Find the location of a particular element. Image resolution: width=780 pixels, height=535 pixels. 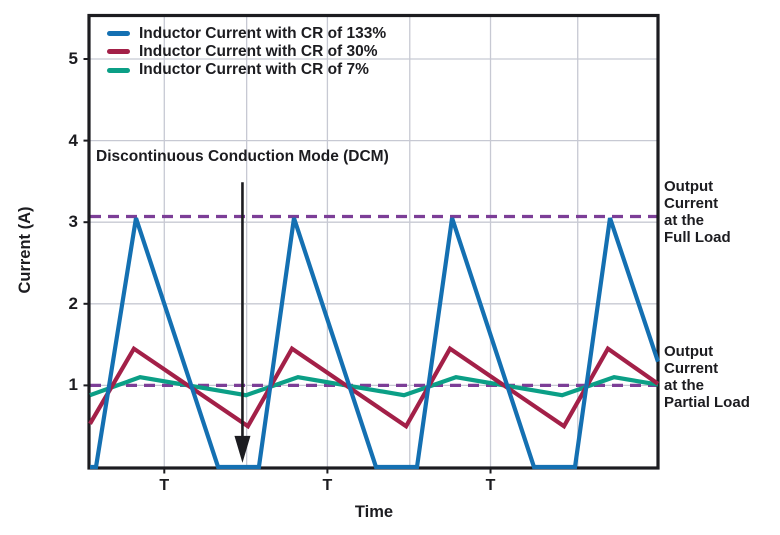

partial-load-label: Output Current at the Partial Load is located at coordinates (707, 377).